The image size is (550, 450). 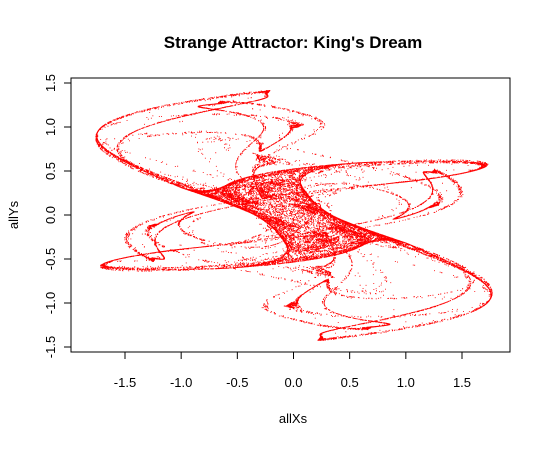 I want to click on y-axis: -1.5 -1.0 -0.5 0.0 0.5 1.0 1.5, so click(x=57, y=216).